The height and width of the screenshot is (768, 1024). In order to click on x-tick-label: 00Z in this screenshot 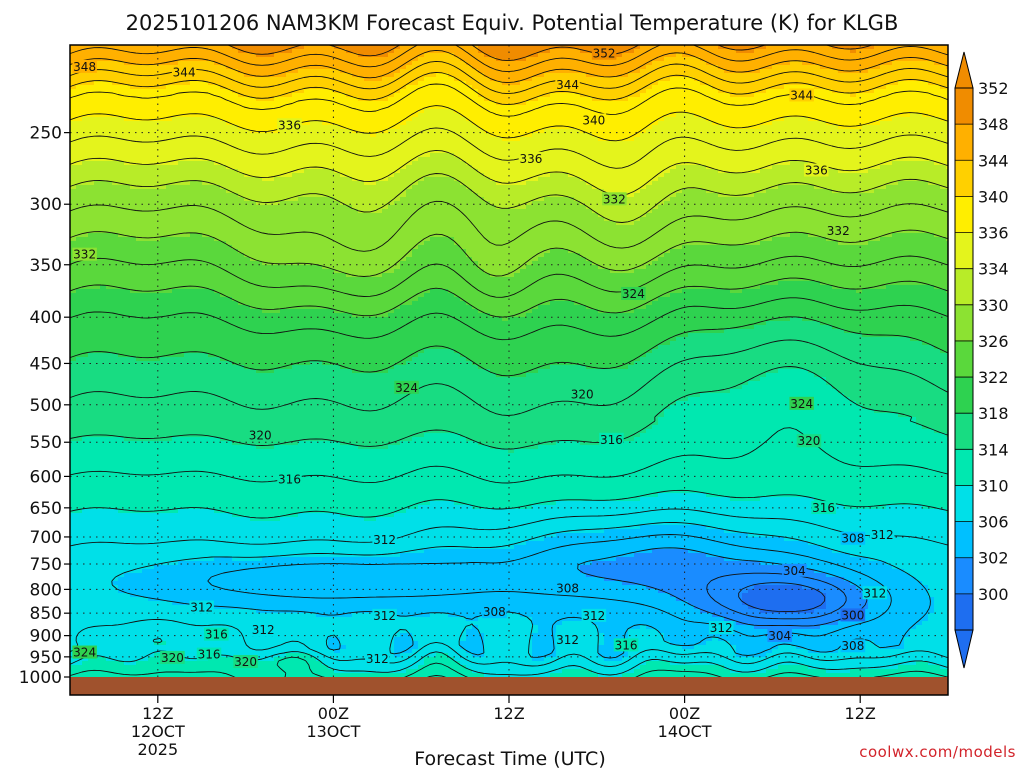, I will do `click(333, 713)`.